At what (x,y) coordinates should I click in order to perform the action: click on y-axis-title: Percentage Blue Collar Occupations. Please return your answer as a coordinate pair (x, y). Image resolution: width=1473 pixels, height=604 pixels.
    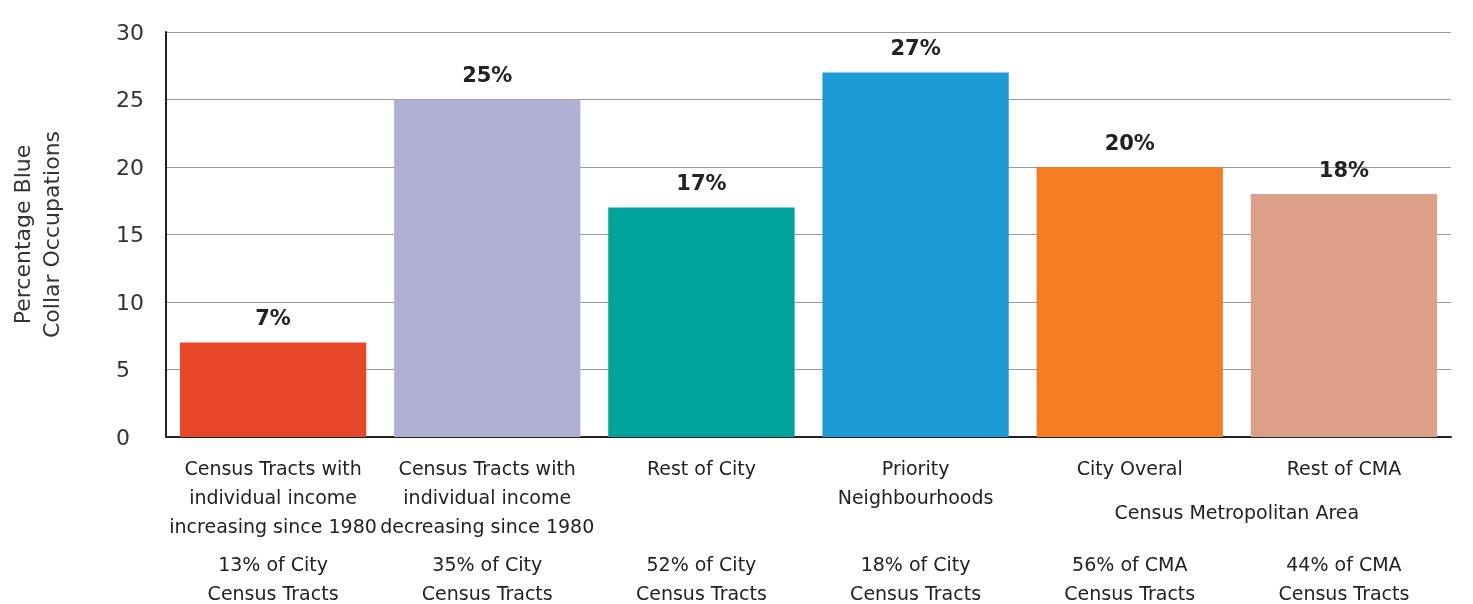
    Looking at the image, I should click on (37, 234).